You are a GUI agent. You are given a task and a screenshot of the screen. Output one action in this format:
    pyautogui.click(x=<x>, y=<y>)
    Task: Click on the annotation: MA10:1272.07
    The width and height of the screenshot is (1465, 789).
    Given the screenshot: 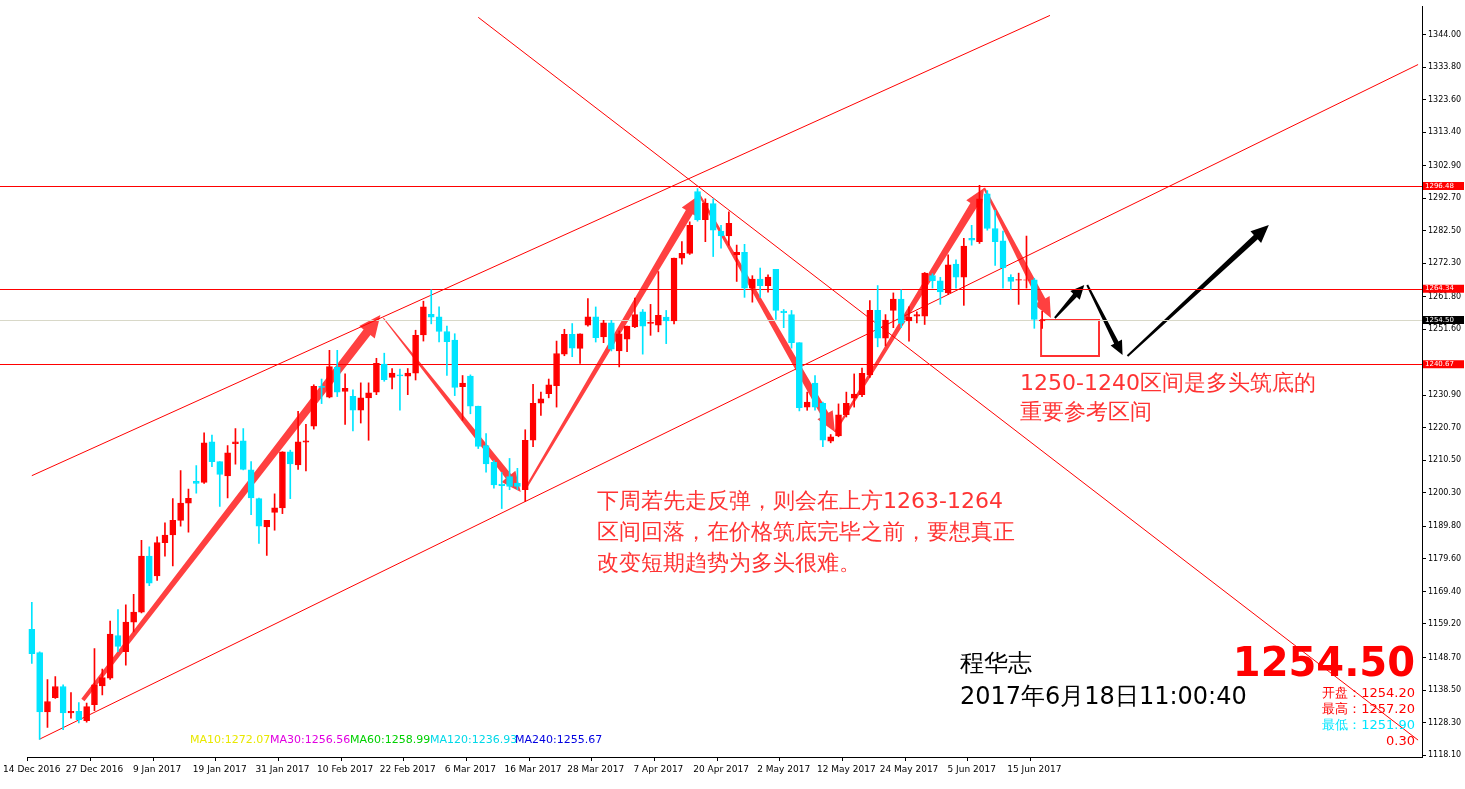 What is the action you would take?
    pyautogui.click(x=230, y=740)
    